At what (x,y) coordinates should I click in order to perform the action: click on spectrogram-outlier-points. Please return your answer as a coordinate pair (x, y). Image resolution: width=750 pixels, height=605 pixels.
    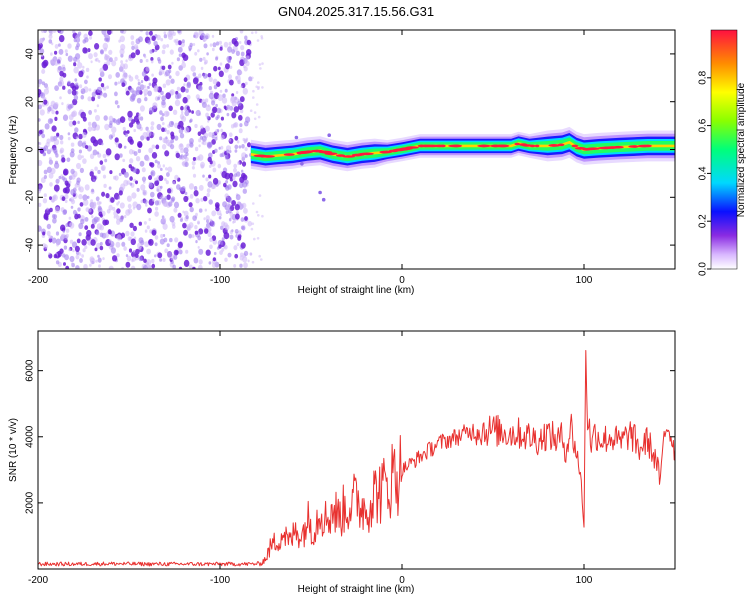
    Looking at the image, I should click on (313, 167).